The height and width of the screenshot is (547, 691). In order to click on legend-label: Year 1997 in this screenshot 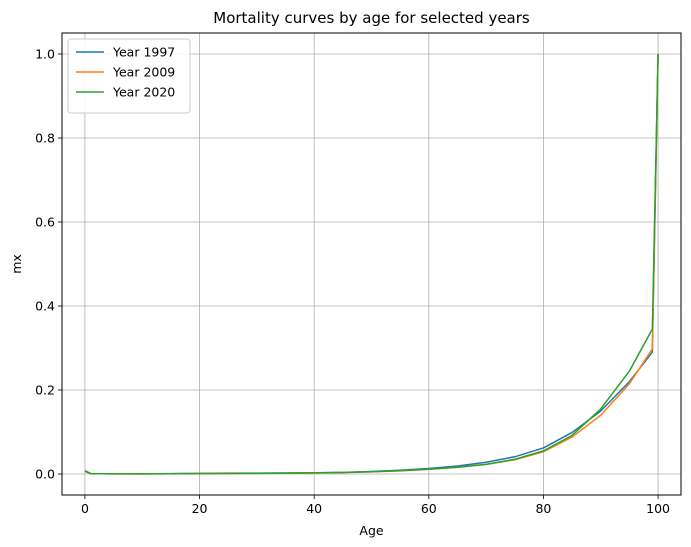, I will do `click(143, 52)`.